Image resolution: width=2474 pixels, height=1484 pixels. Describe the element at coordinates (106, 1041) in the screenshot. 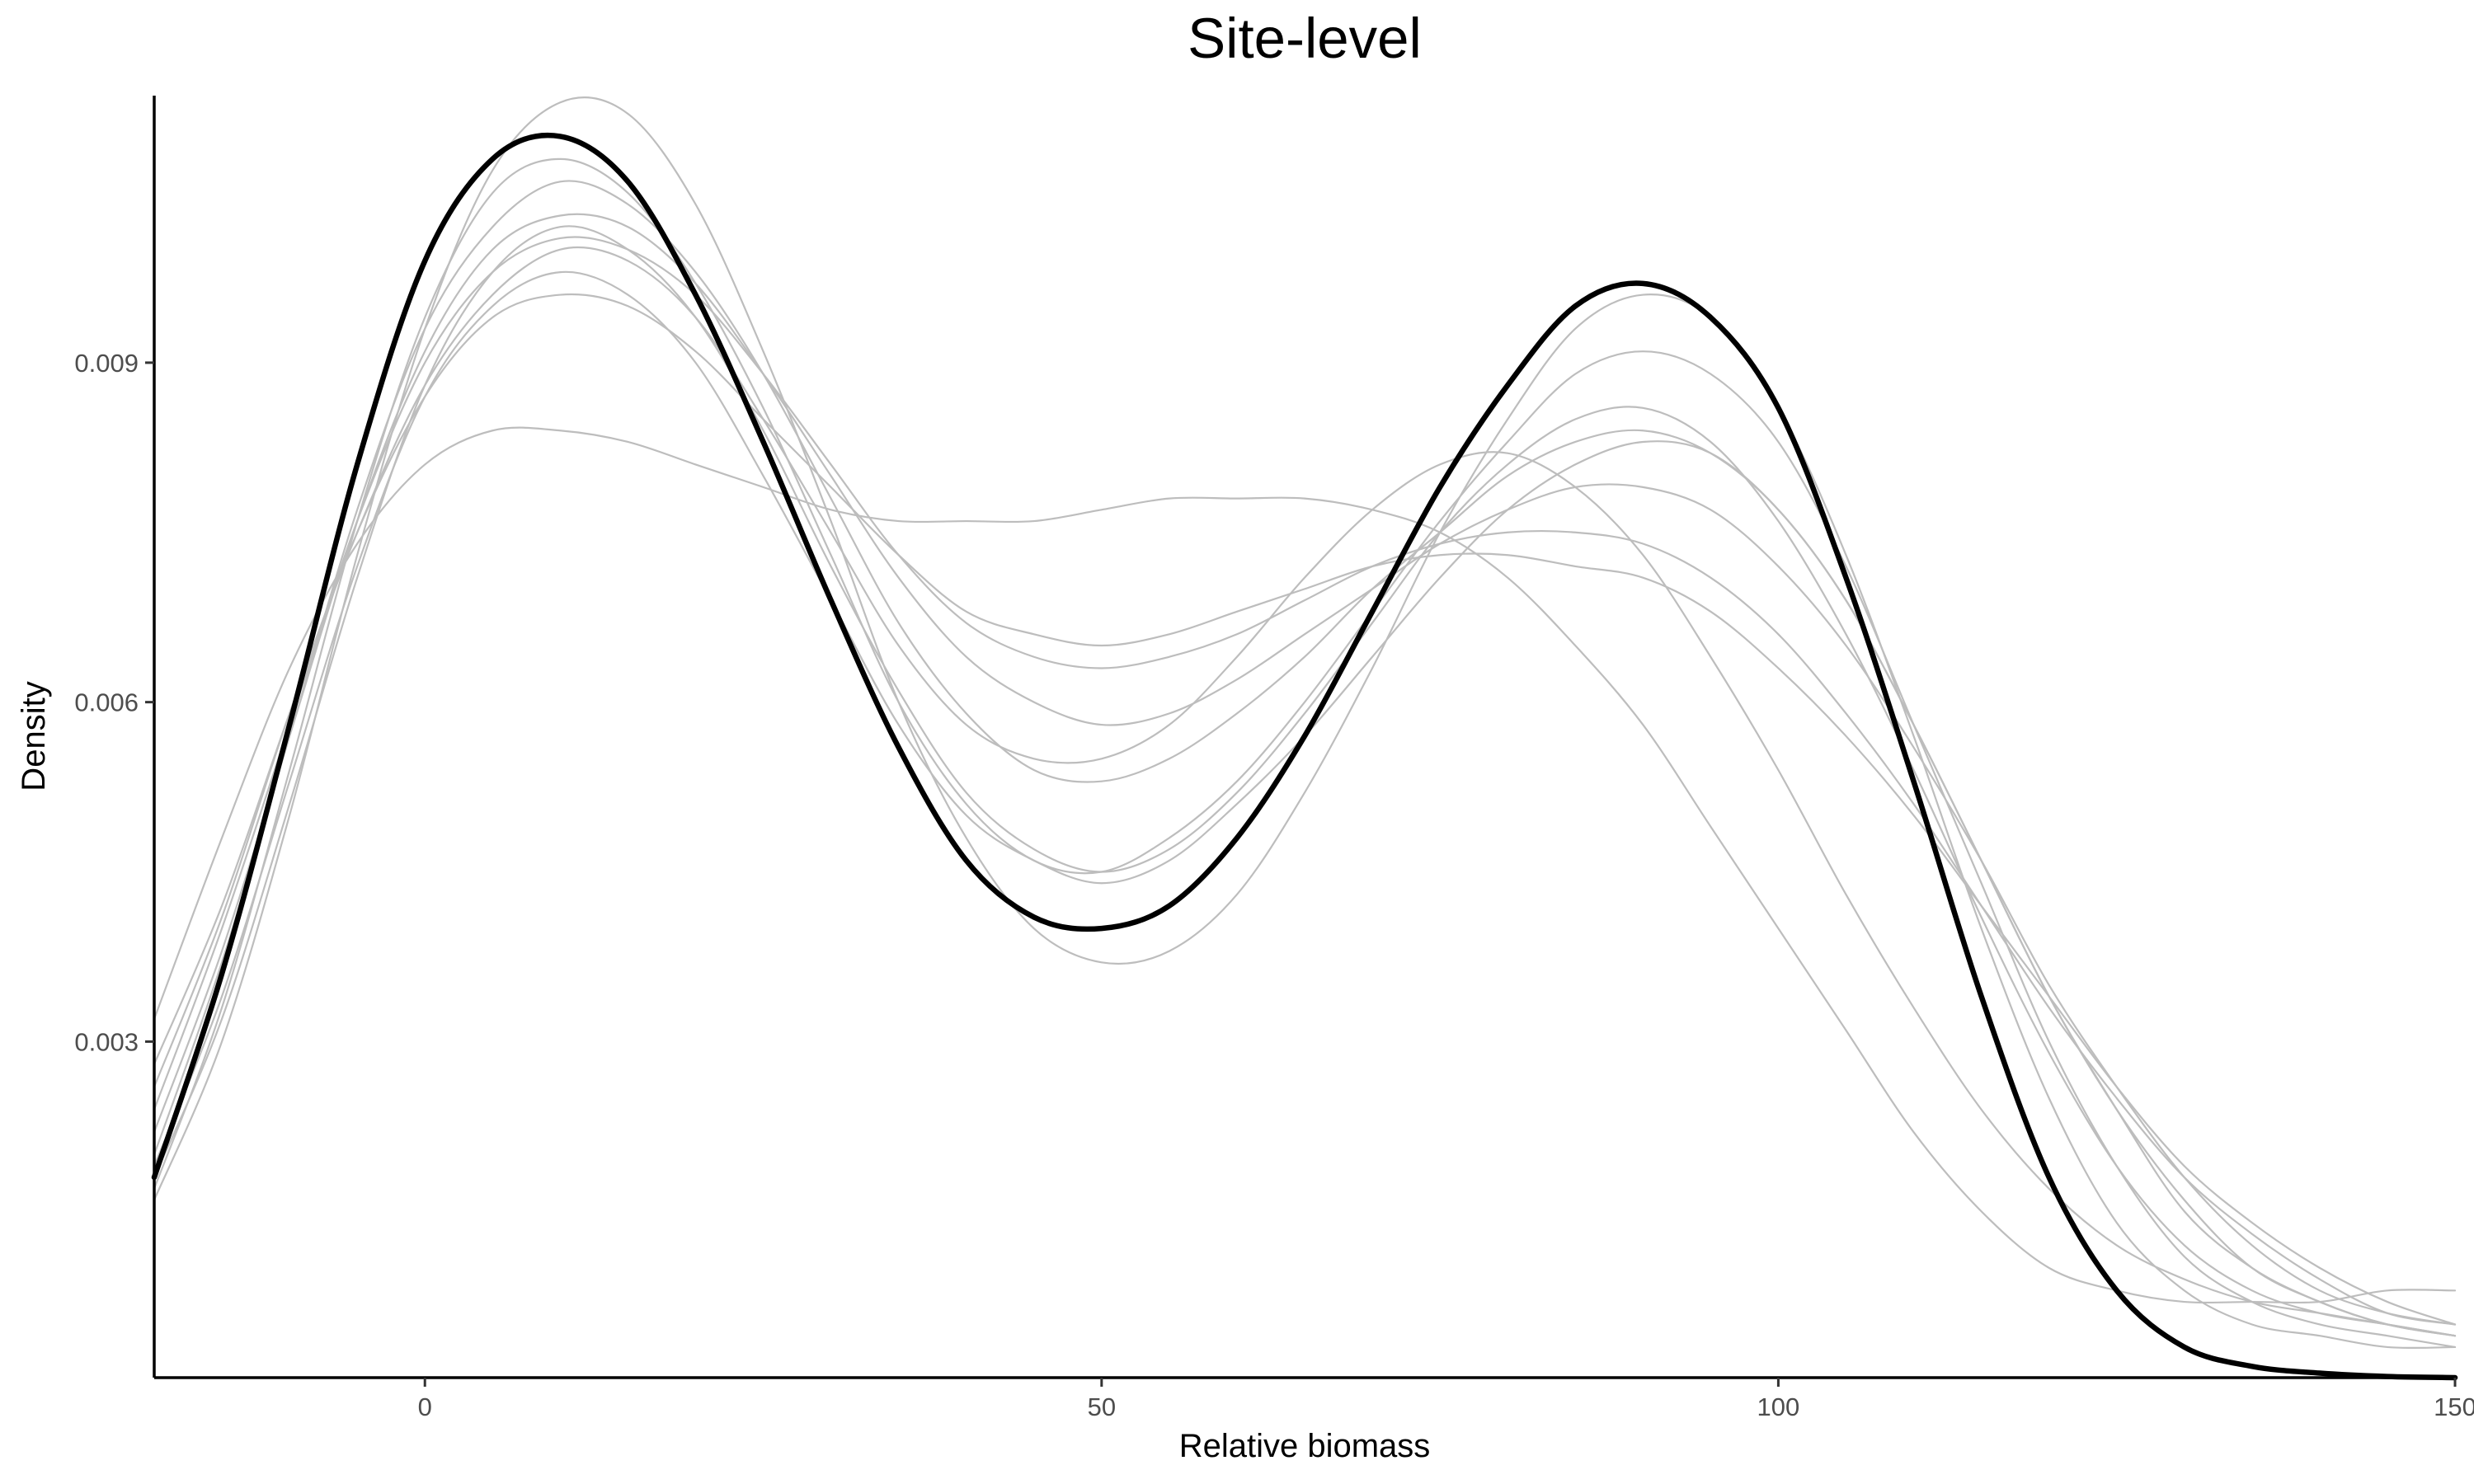

I see `y-tick-label: 0.003` at that location.